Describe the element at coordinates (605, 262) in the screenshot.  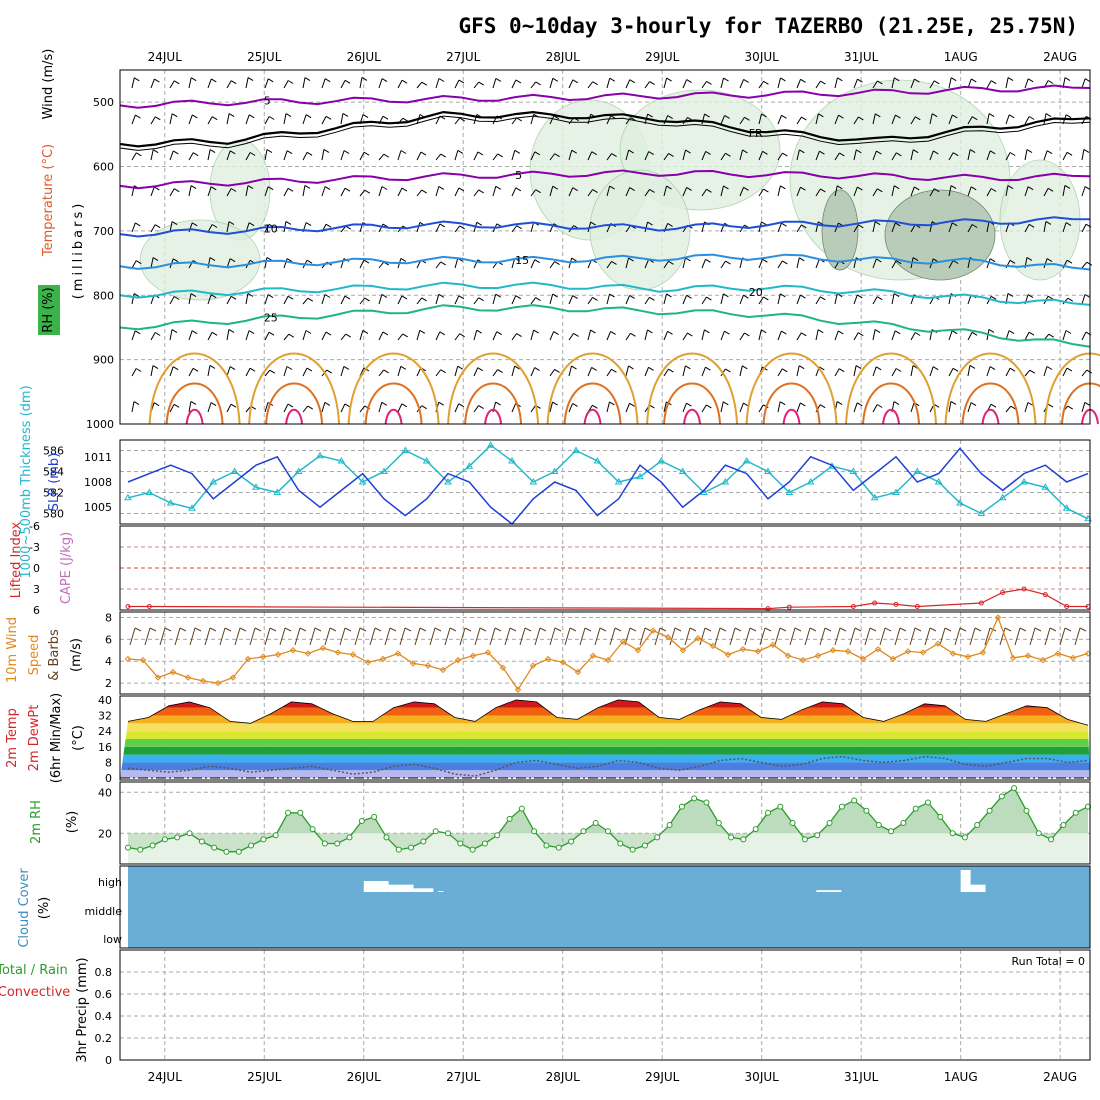
I see `isotherm-line` at that location.